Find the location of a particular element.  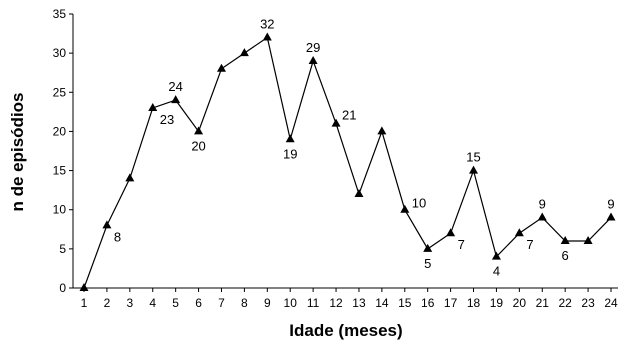

data-label: 8 is located at coordinates (117, 236).